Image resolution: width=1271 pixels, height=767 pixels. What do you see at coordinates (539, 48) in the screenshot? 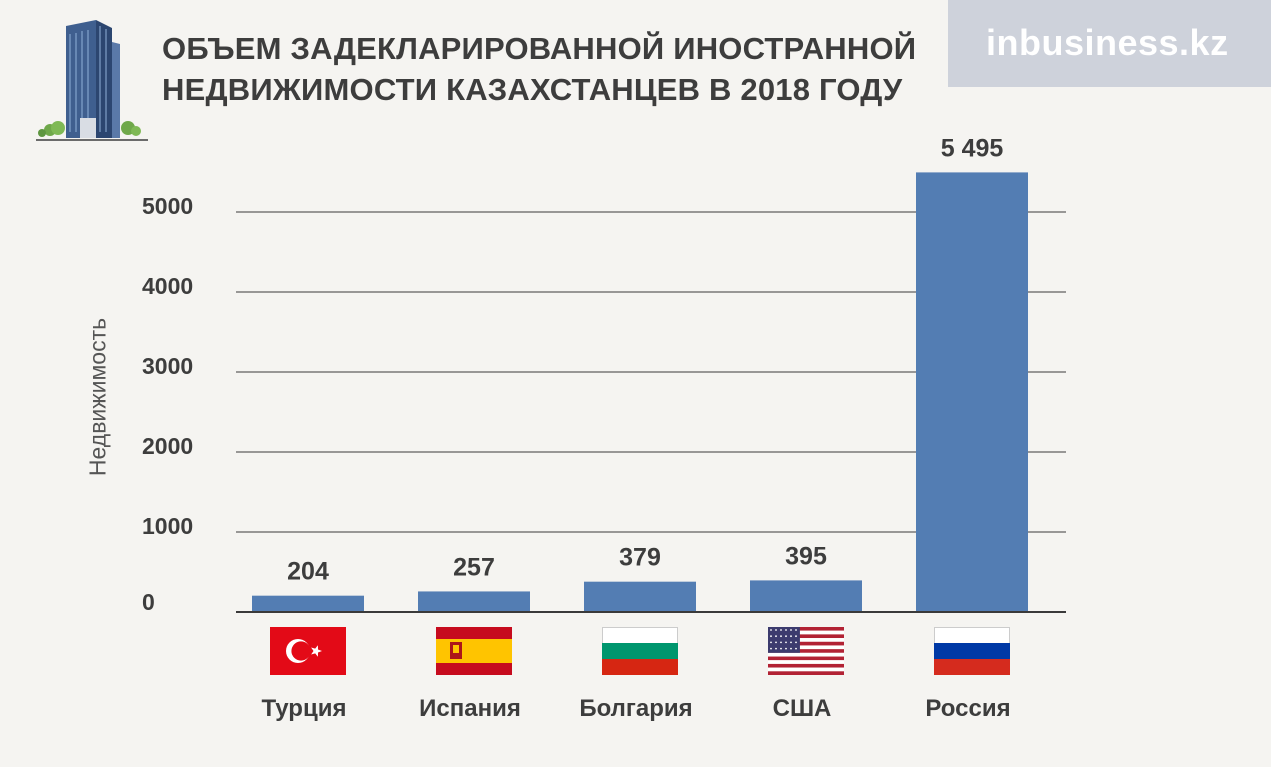
I see `chart-title-line-1: ОБЪЕМ ЗАДЕКЛАРИРОВАННОЙ ИНОСТРАННОЙ` at bounding box center [539, 48].